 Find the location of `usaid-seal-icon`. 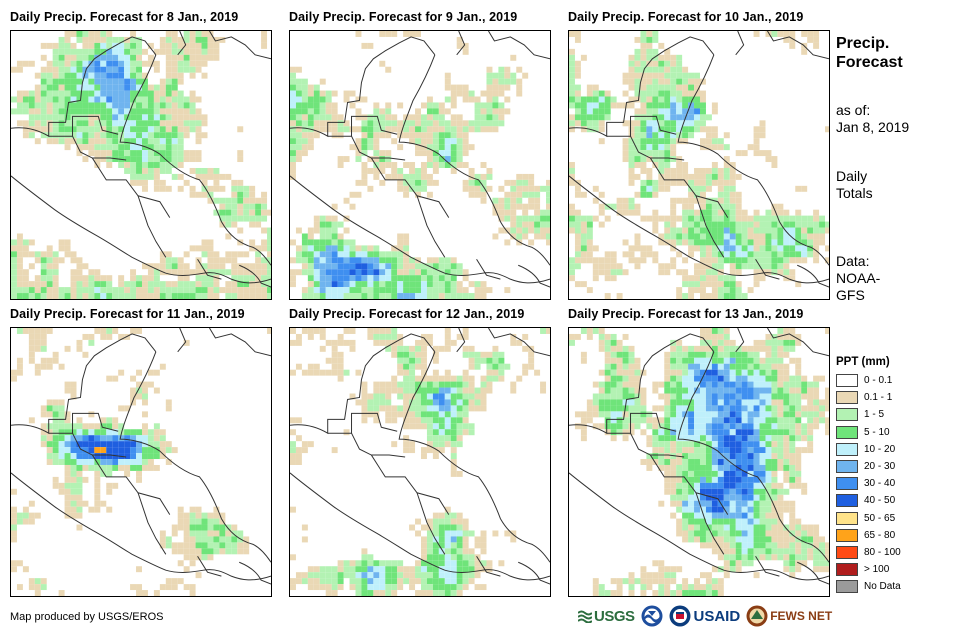

usaid-seal-icon is located at coordinates (680, 616).